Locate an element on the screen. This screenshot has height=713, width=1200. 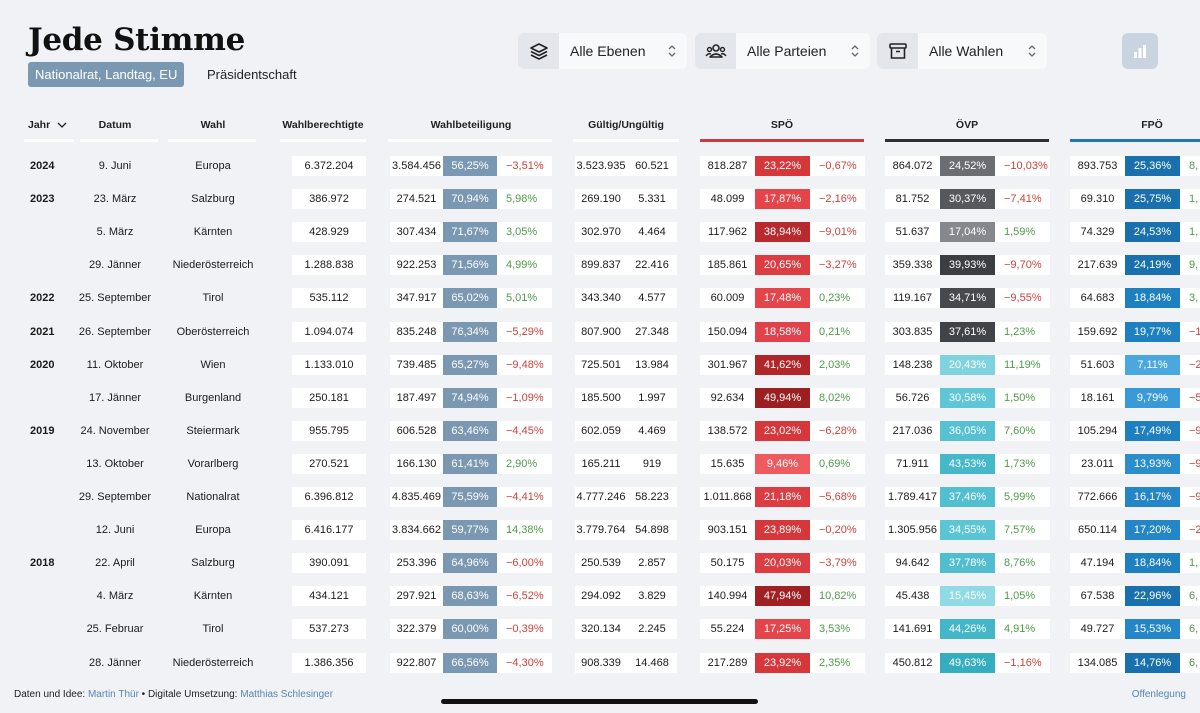
fpo-pct-cell: 15,53% is located at coordinates (1152, 629).